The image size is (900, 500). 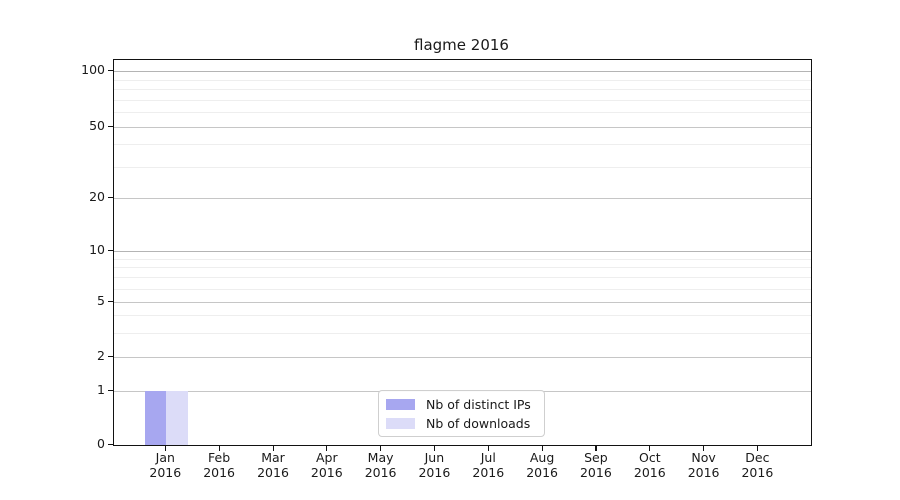 I want to click on y-tick-label: 50, so click(x=97, y=125).